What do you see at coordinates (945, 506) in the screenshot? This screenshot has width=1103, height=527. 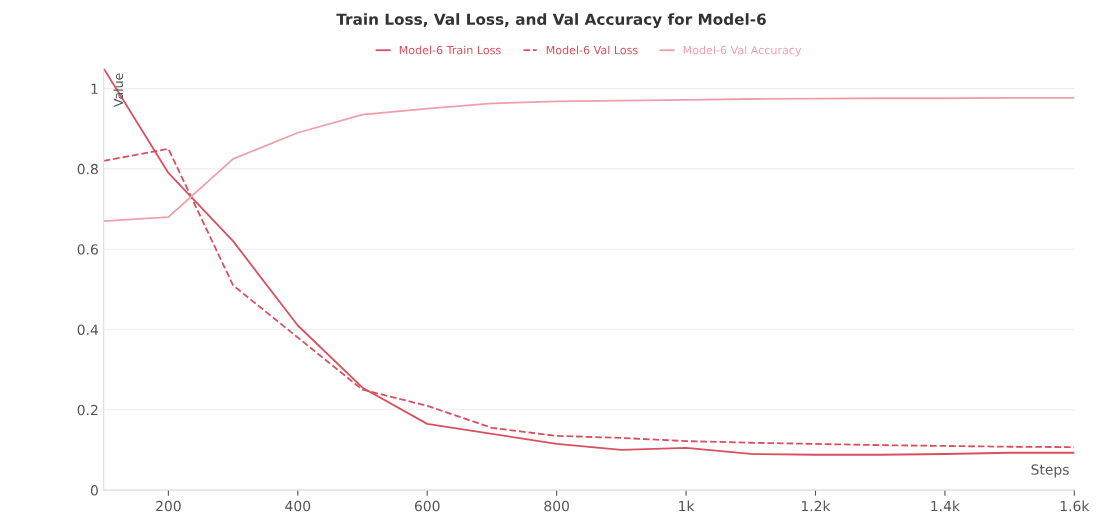 I see `x-tick-label: 1.4k` at bounding box center [945, 506].